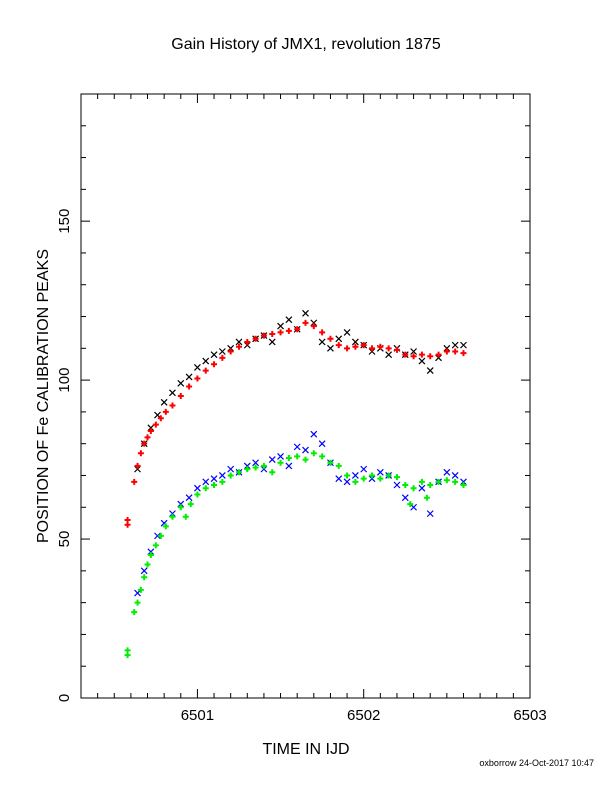  Describe the element at coordinates (64, 698) in the screenshot. I see `y-tick-label: 0` at that location.